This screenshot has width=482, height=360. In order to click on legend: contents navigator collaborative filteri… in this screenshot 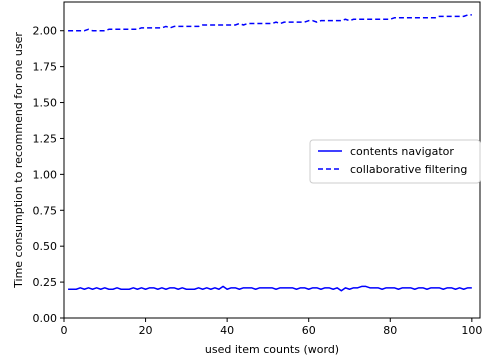, I will do `click(395, 161)`.